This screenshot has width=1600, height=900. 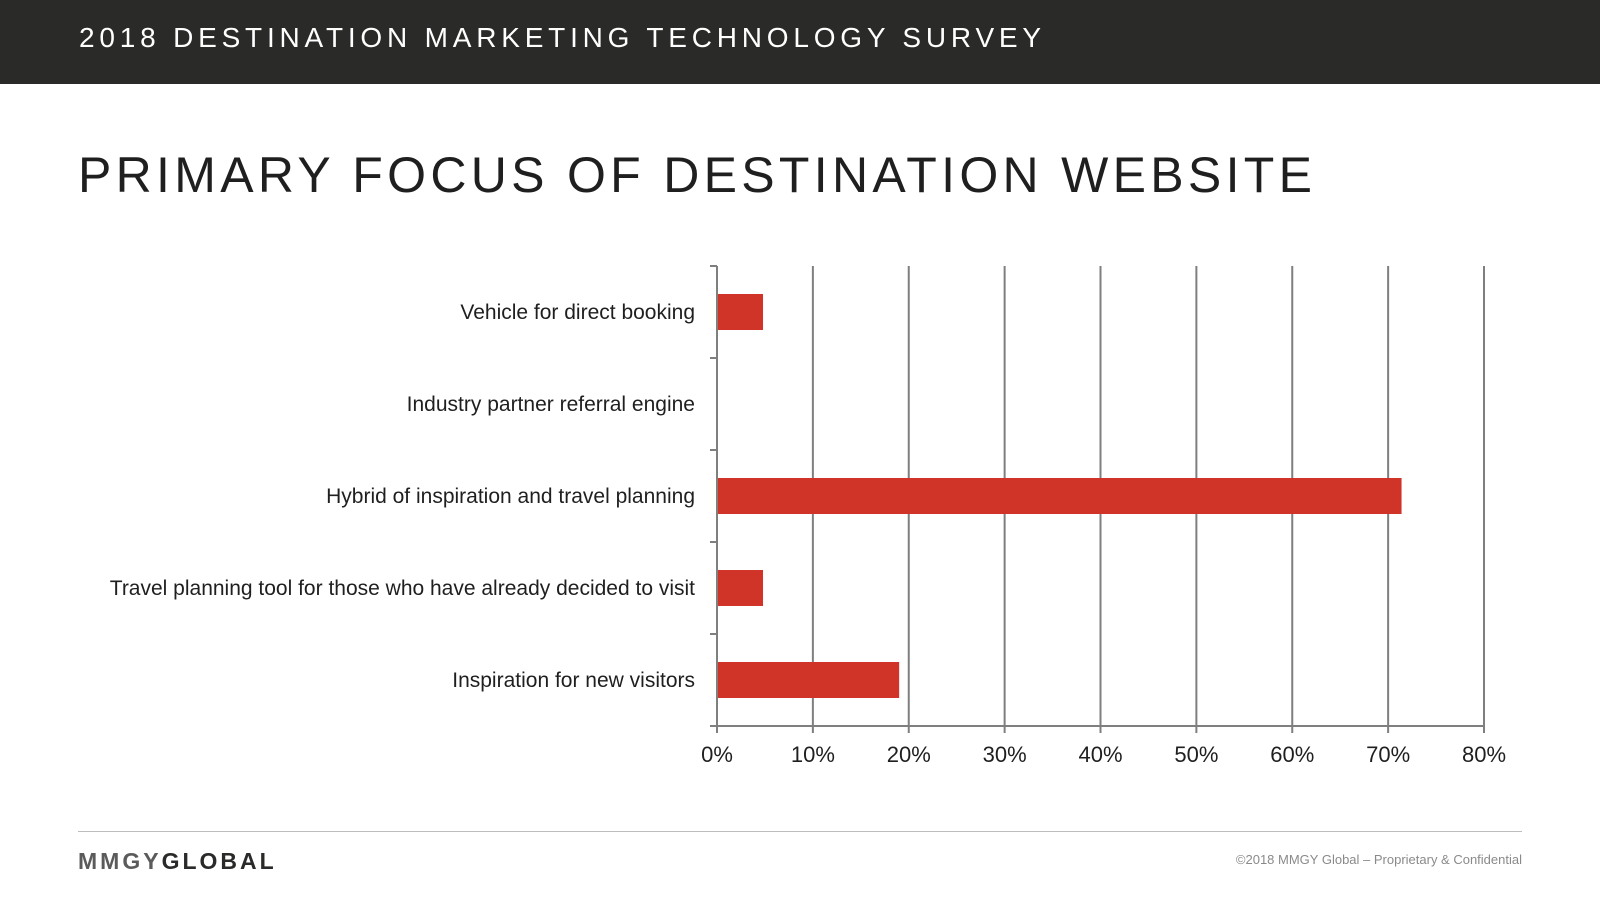 What do you see at coordinates (697, 174) in the screenshot?
I see `page-title: PRIMARY FOCUS OF DESTINATION WEBSITE` at bounding box center [697, 174].